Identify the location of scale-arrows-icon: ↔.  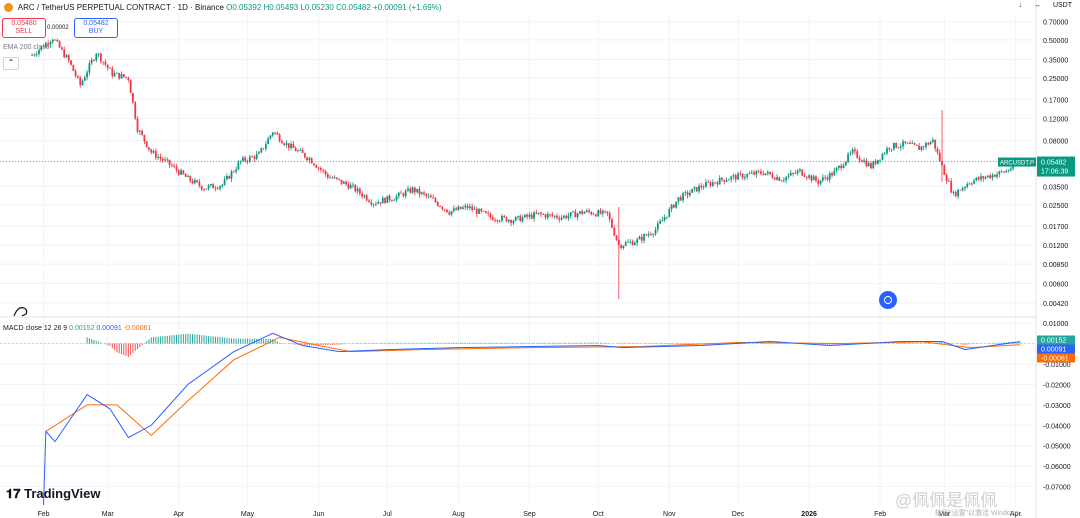
(1037, 5).